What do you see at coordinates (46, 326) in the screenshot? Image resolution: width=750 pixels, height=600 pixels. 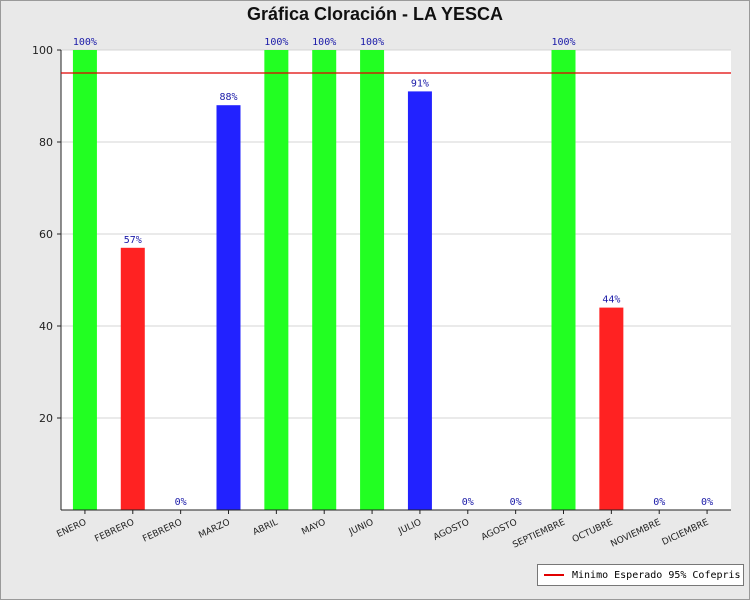 I see `y-tick-label: 40` at bounding box center [46, 326].